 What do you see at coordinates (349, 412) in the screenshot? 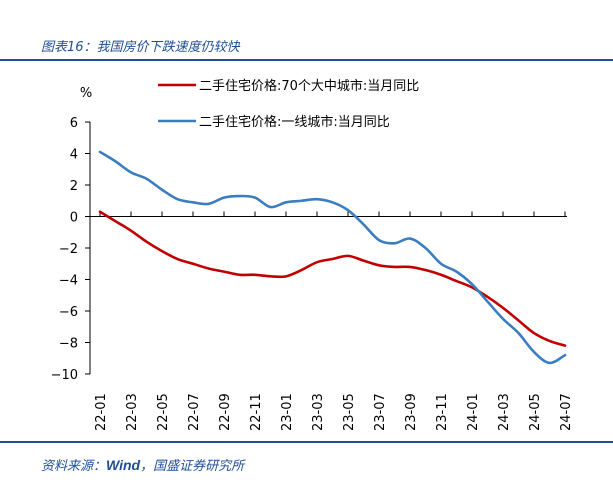
I see `x-tick-label: 23-05` at bounding box center [349, 412].